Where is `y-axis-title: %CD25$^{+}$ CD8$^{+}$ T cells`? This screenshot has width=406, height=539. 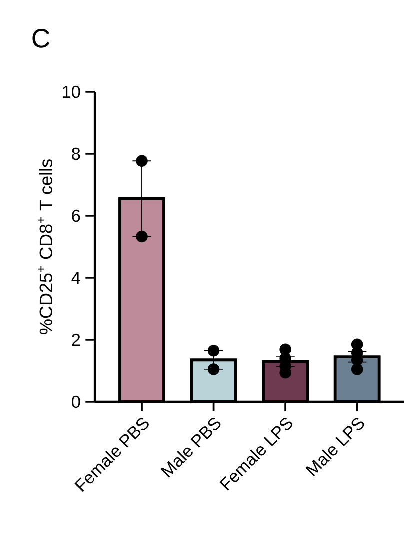 y-axis-title: %CD25$^{+}$ CD8$^{+}$ T cells is located at coordinates (45, 247).